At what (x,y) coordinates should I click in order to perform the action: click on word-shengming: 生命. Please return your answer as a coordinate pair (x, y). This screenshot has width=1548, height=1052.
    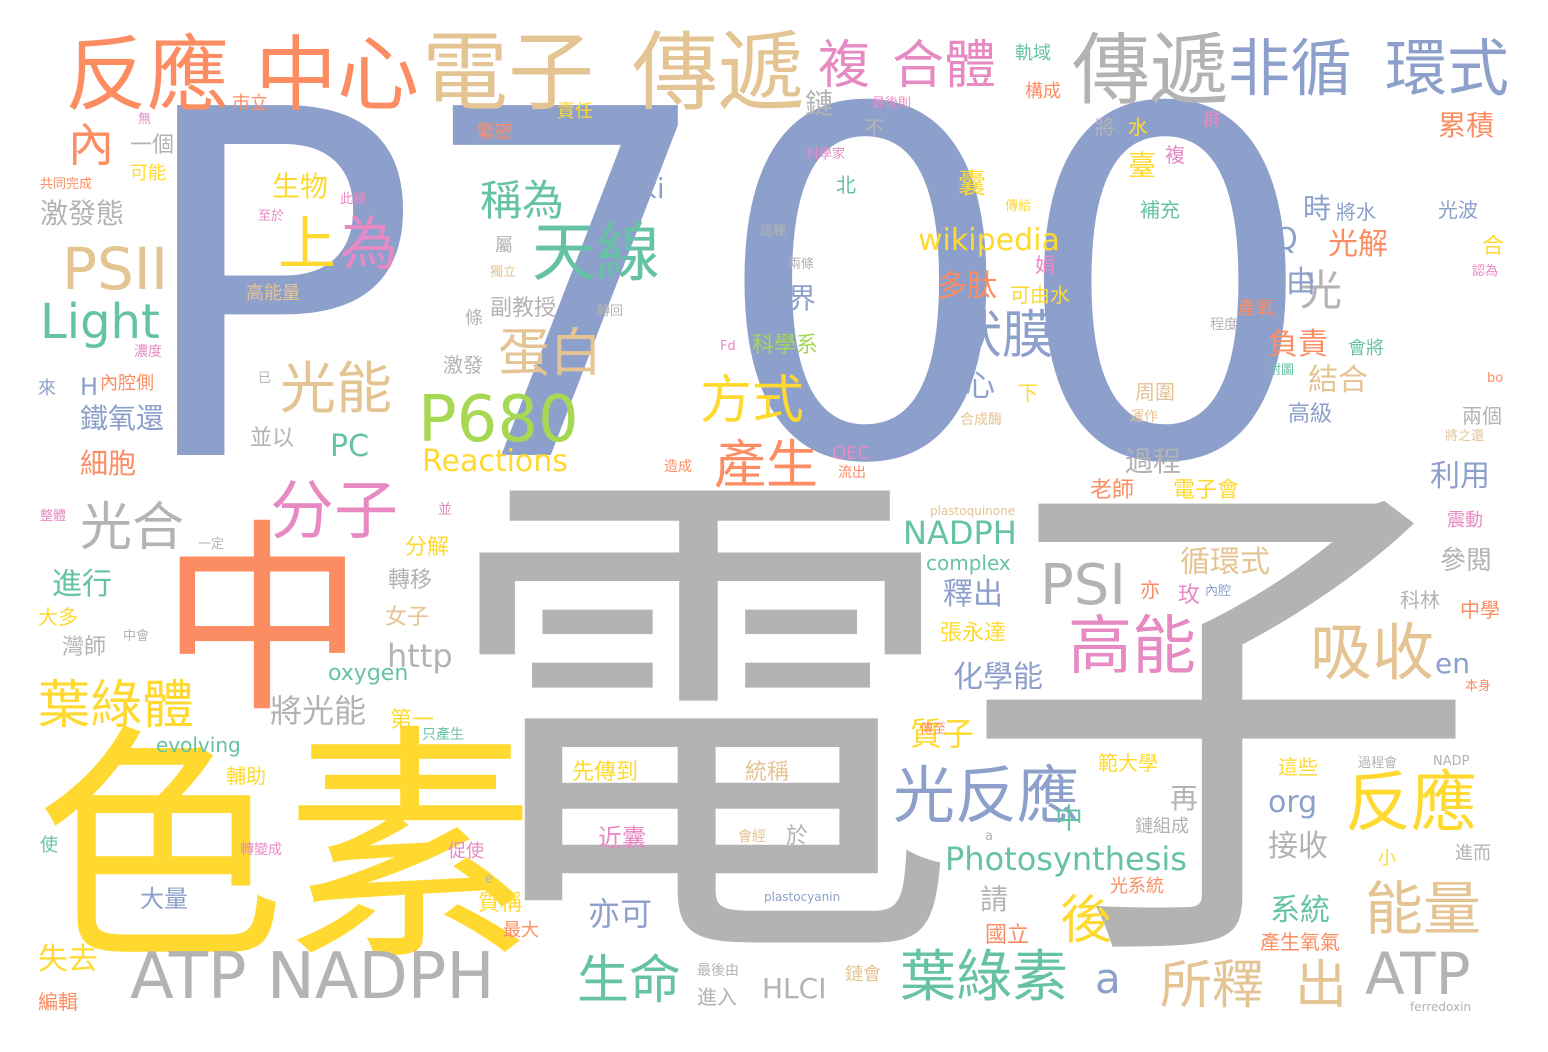
    Looking at the image, I should click on (629, 981).